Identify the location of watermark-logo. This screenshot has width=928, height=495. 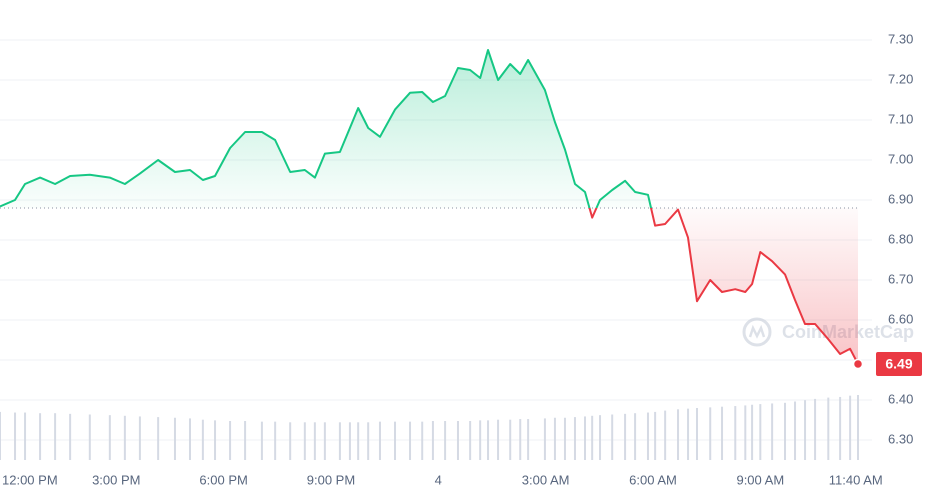
(757, 332).